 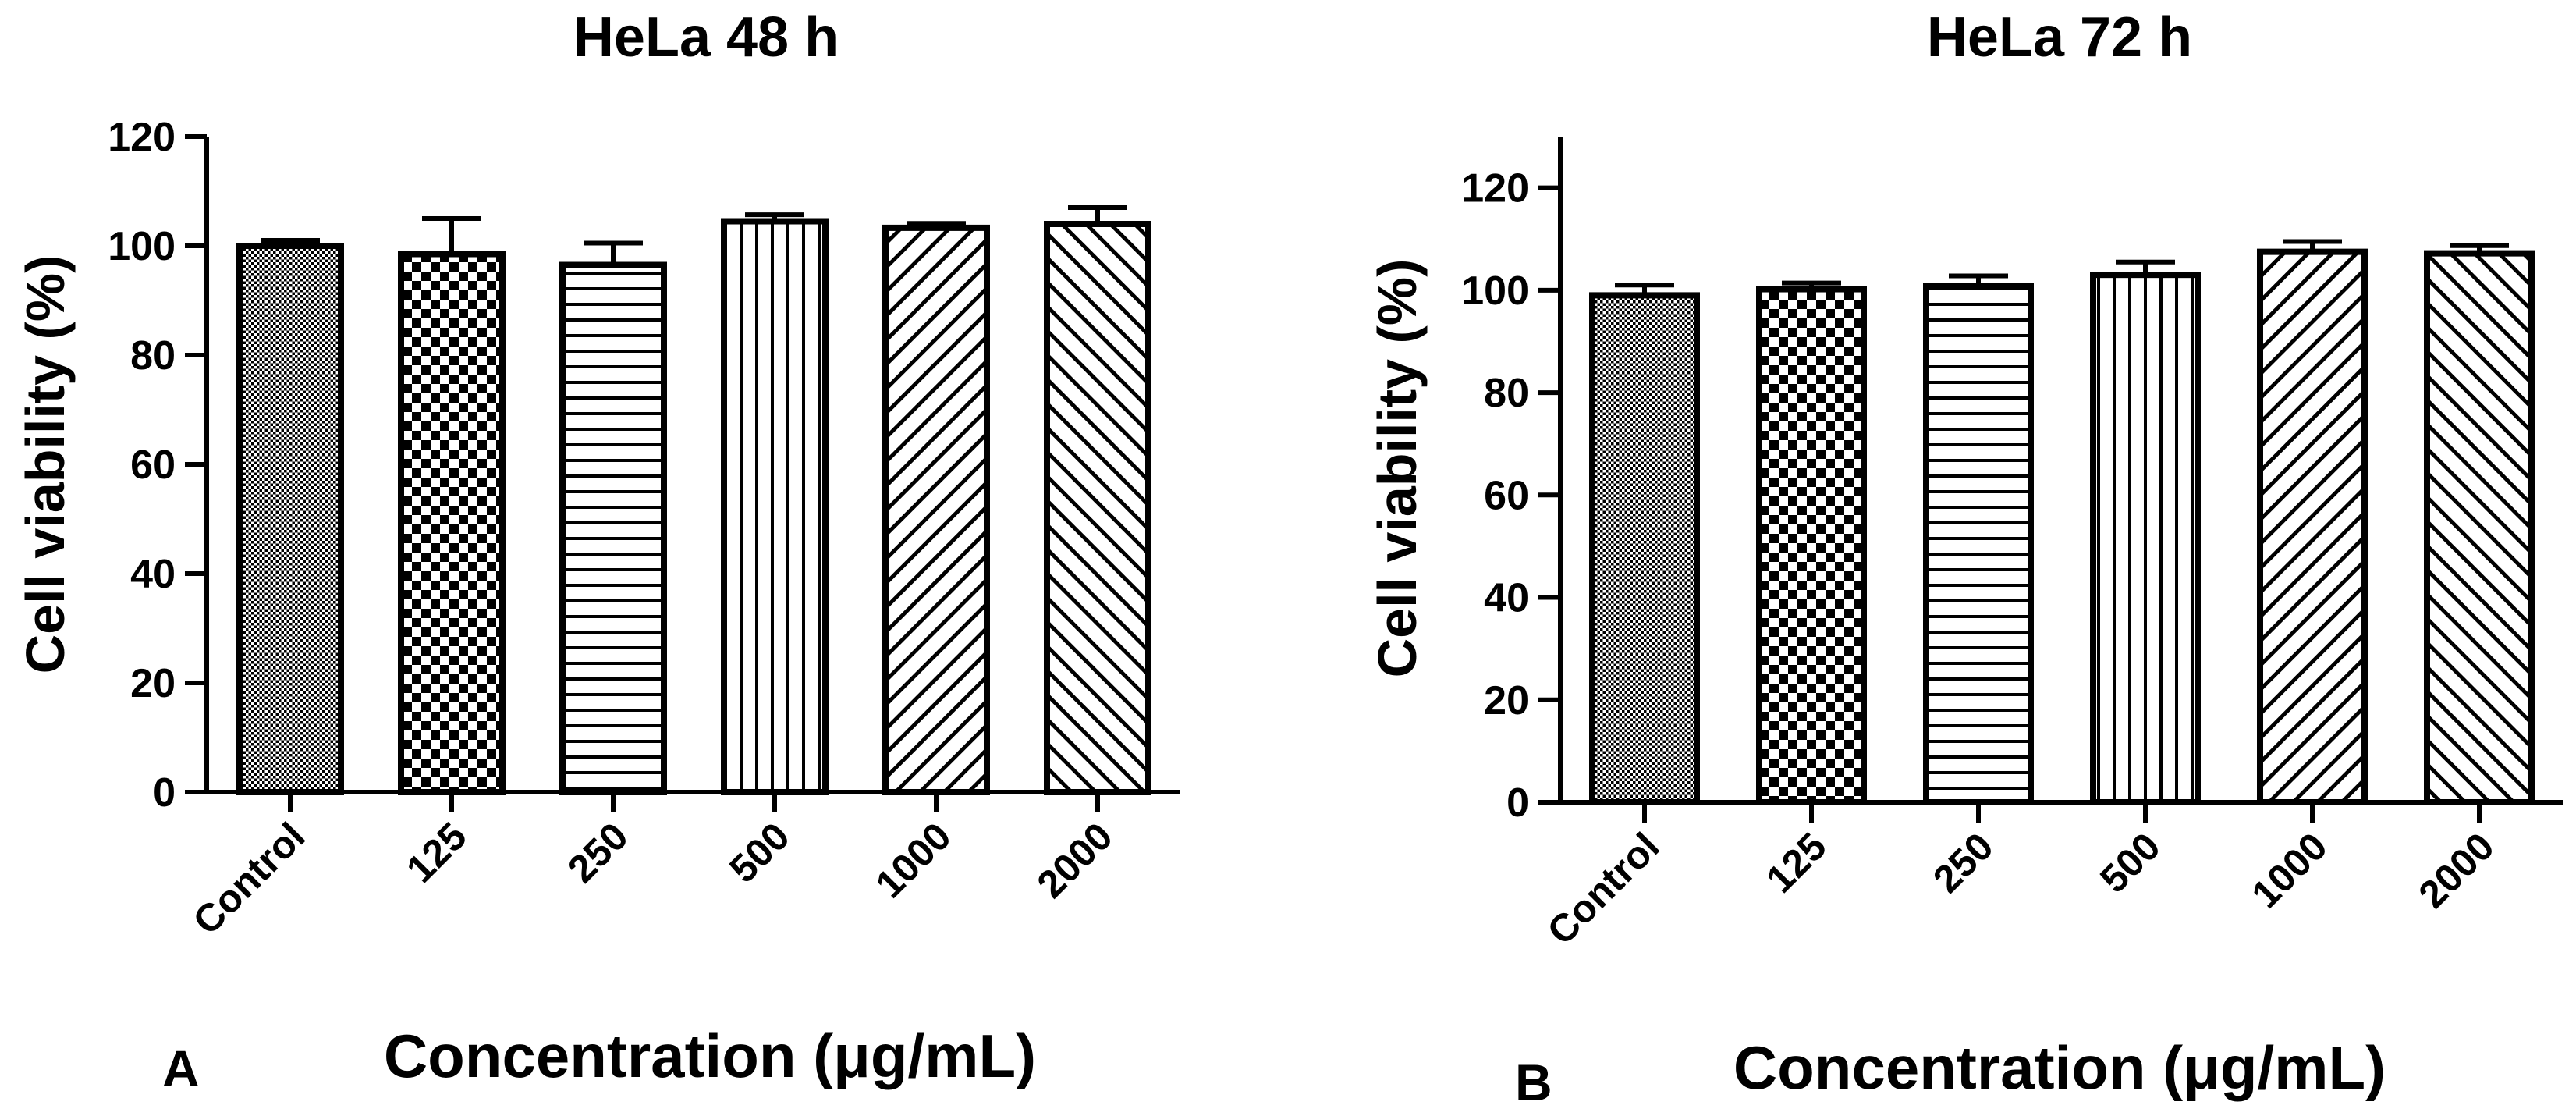 What do you see at coordinates (2059, 37) in the screenshot?
I see `chart-title: HeLa 72 h` at bounding box center [2059, 37].